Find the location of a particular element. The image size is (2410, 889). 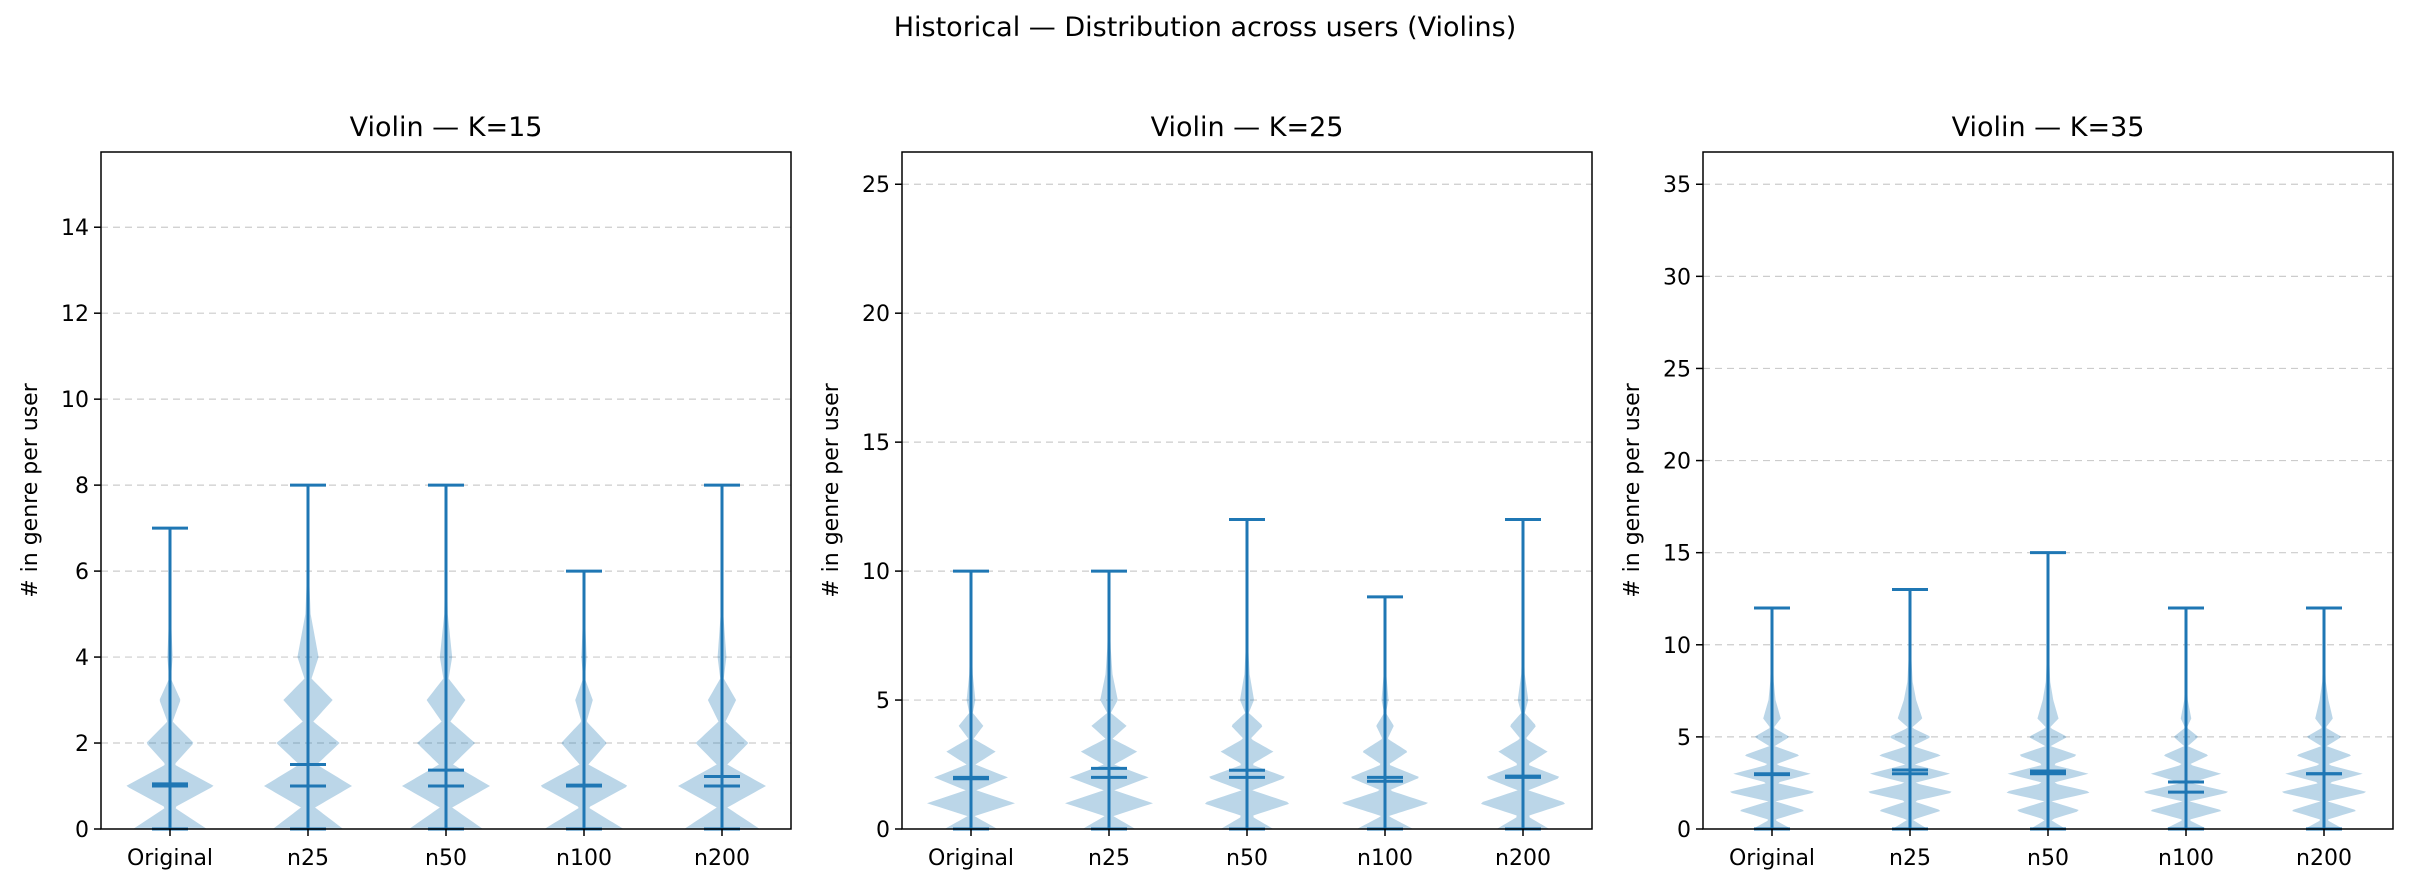

y-tick-label: 6 is located at coordinates (82, 572).